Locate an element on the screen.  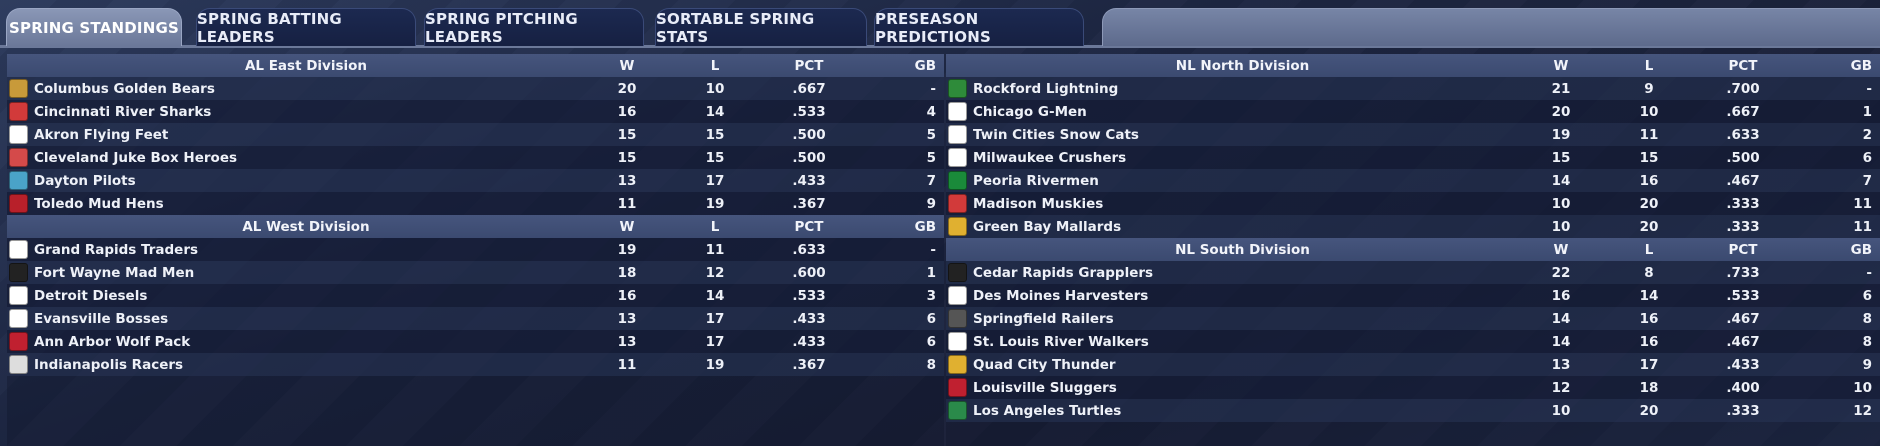
team-cell: Des Moines Harvesters is located at coordinates (1242, 295).